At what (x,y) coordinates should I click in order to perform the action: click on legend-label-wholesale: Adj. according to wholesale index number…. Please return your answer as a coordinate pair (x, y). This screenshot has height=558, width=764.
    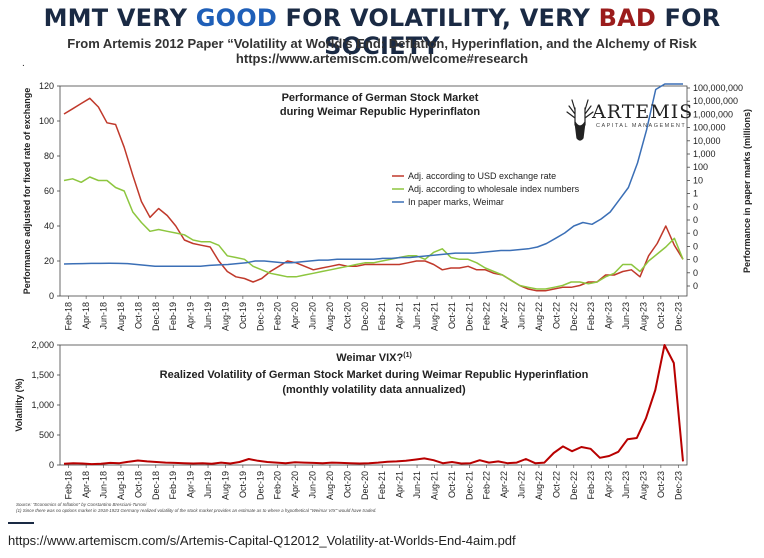
    Looking at the image, I should click on (494, 189).